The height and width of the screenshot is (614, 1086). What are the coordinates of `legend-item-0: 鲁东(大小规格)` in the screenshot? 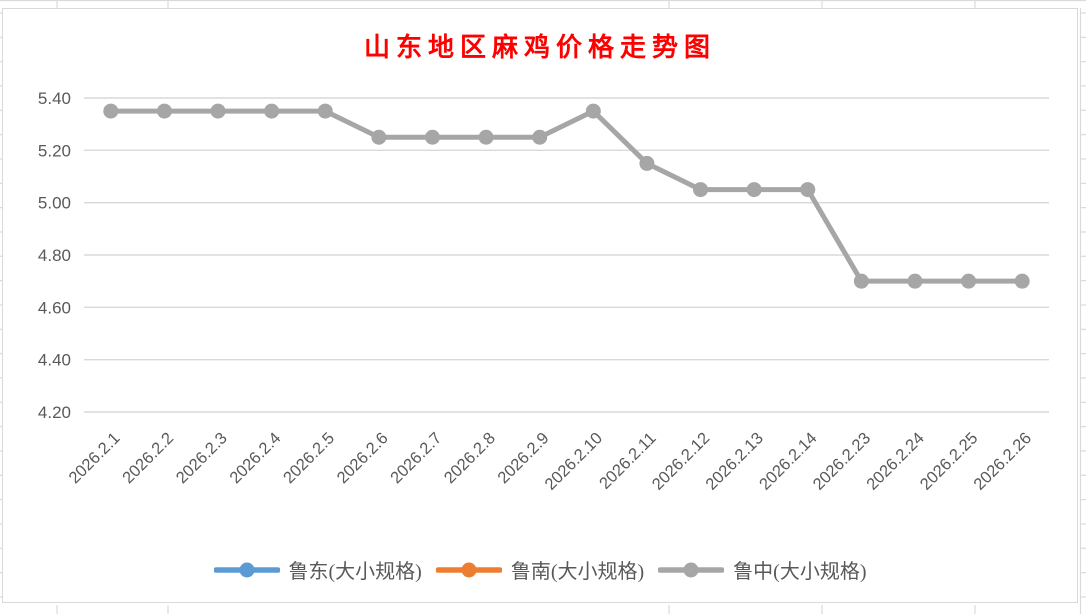 It's located at (317, 569).